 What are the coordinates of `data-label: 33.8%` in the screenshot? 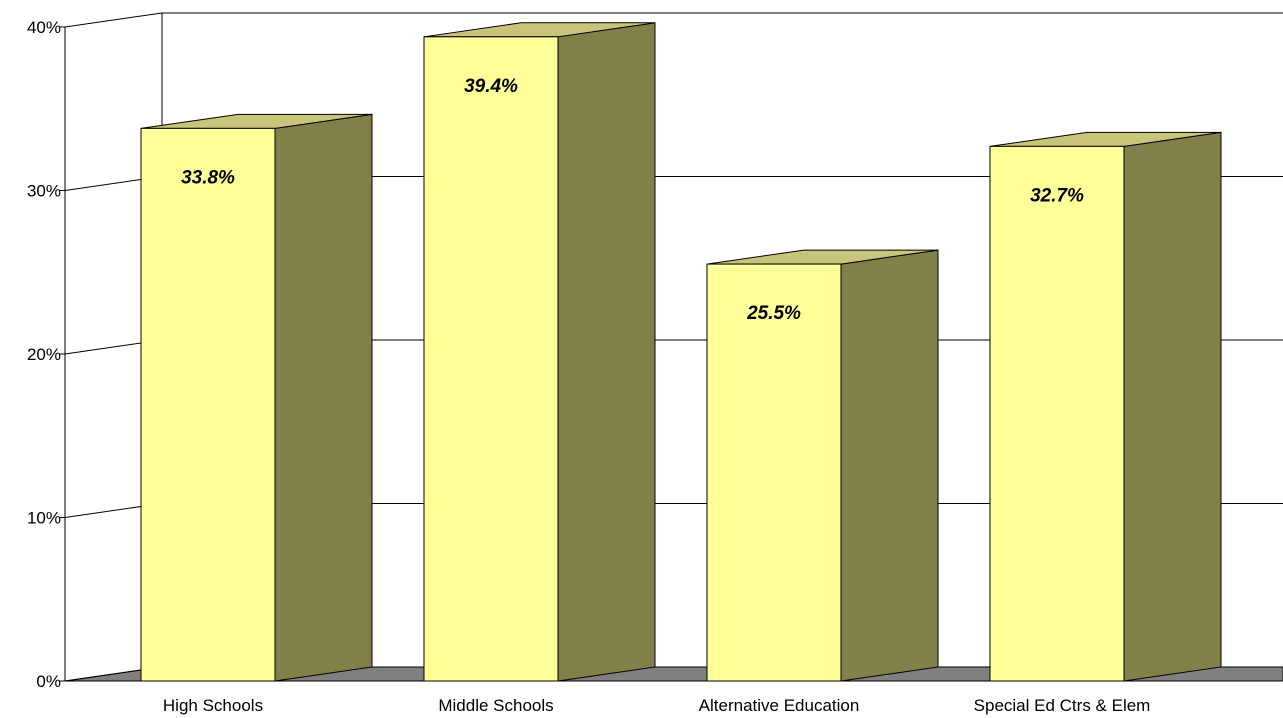 It's located at (208, 177).